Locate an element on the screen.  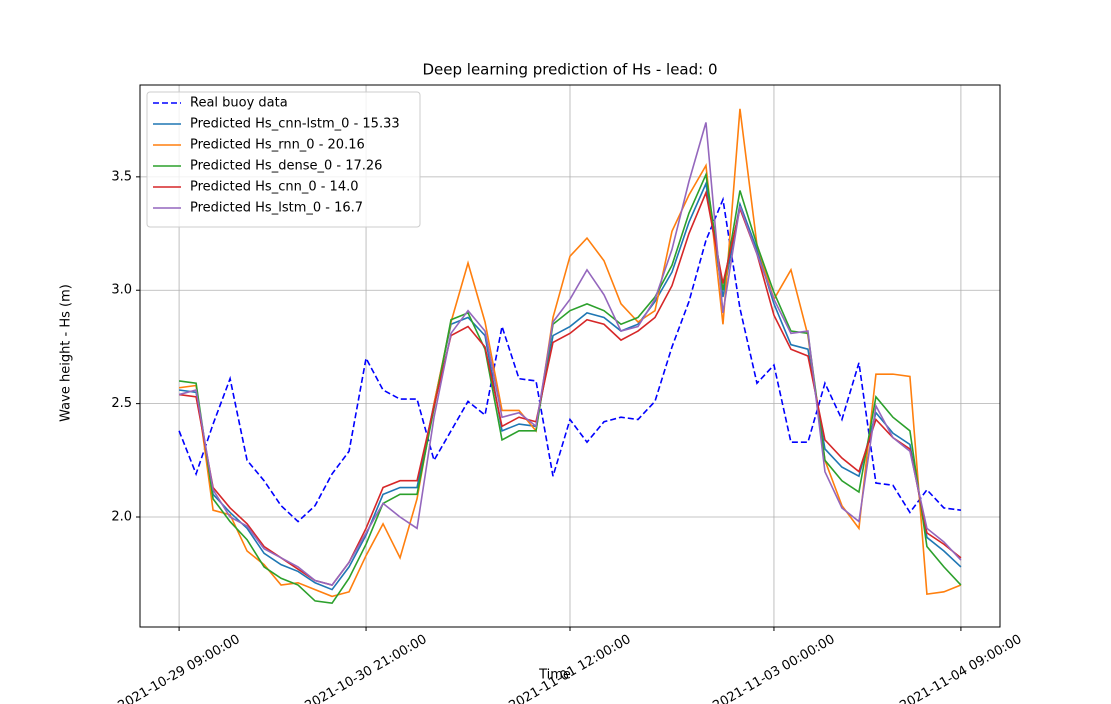
legend-label: Predicted Hs_lstm_0 - 16.7 is located at coordinates (276, 208).